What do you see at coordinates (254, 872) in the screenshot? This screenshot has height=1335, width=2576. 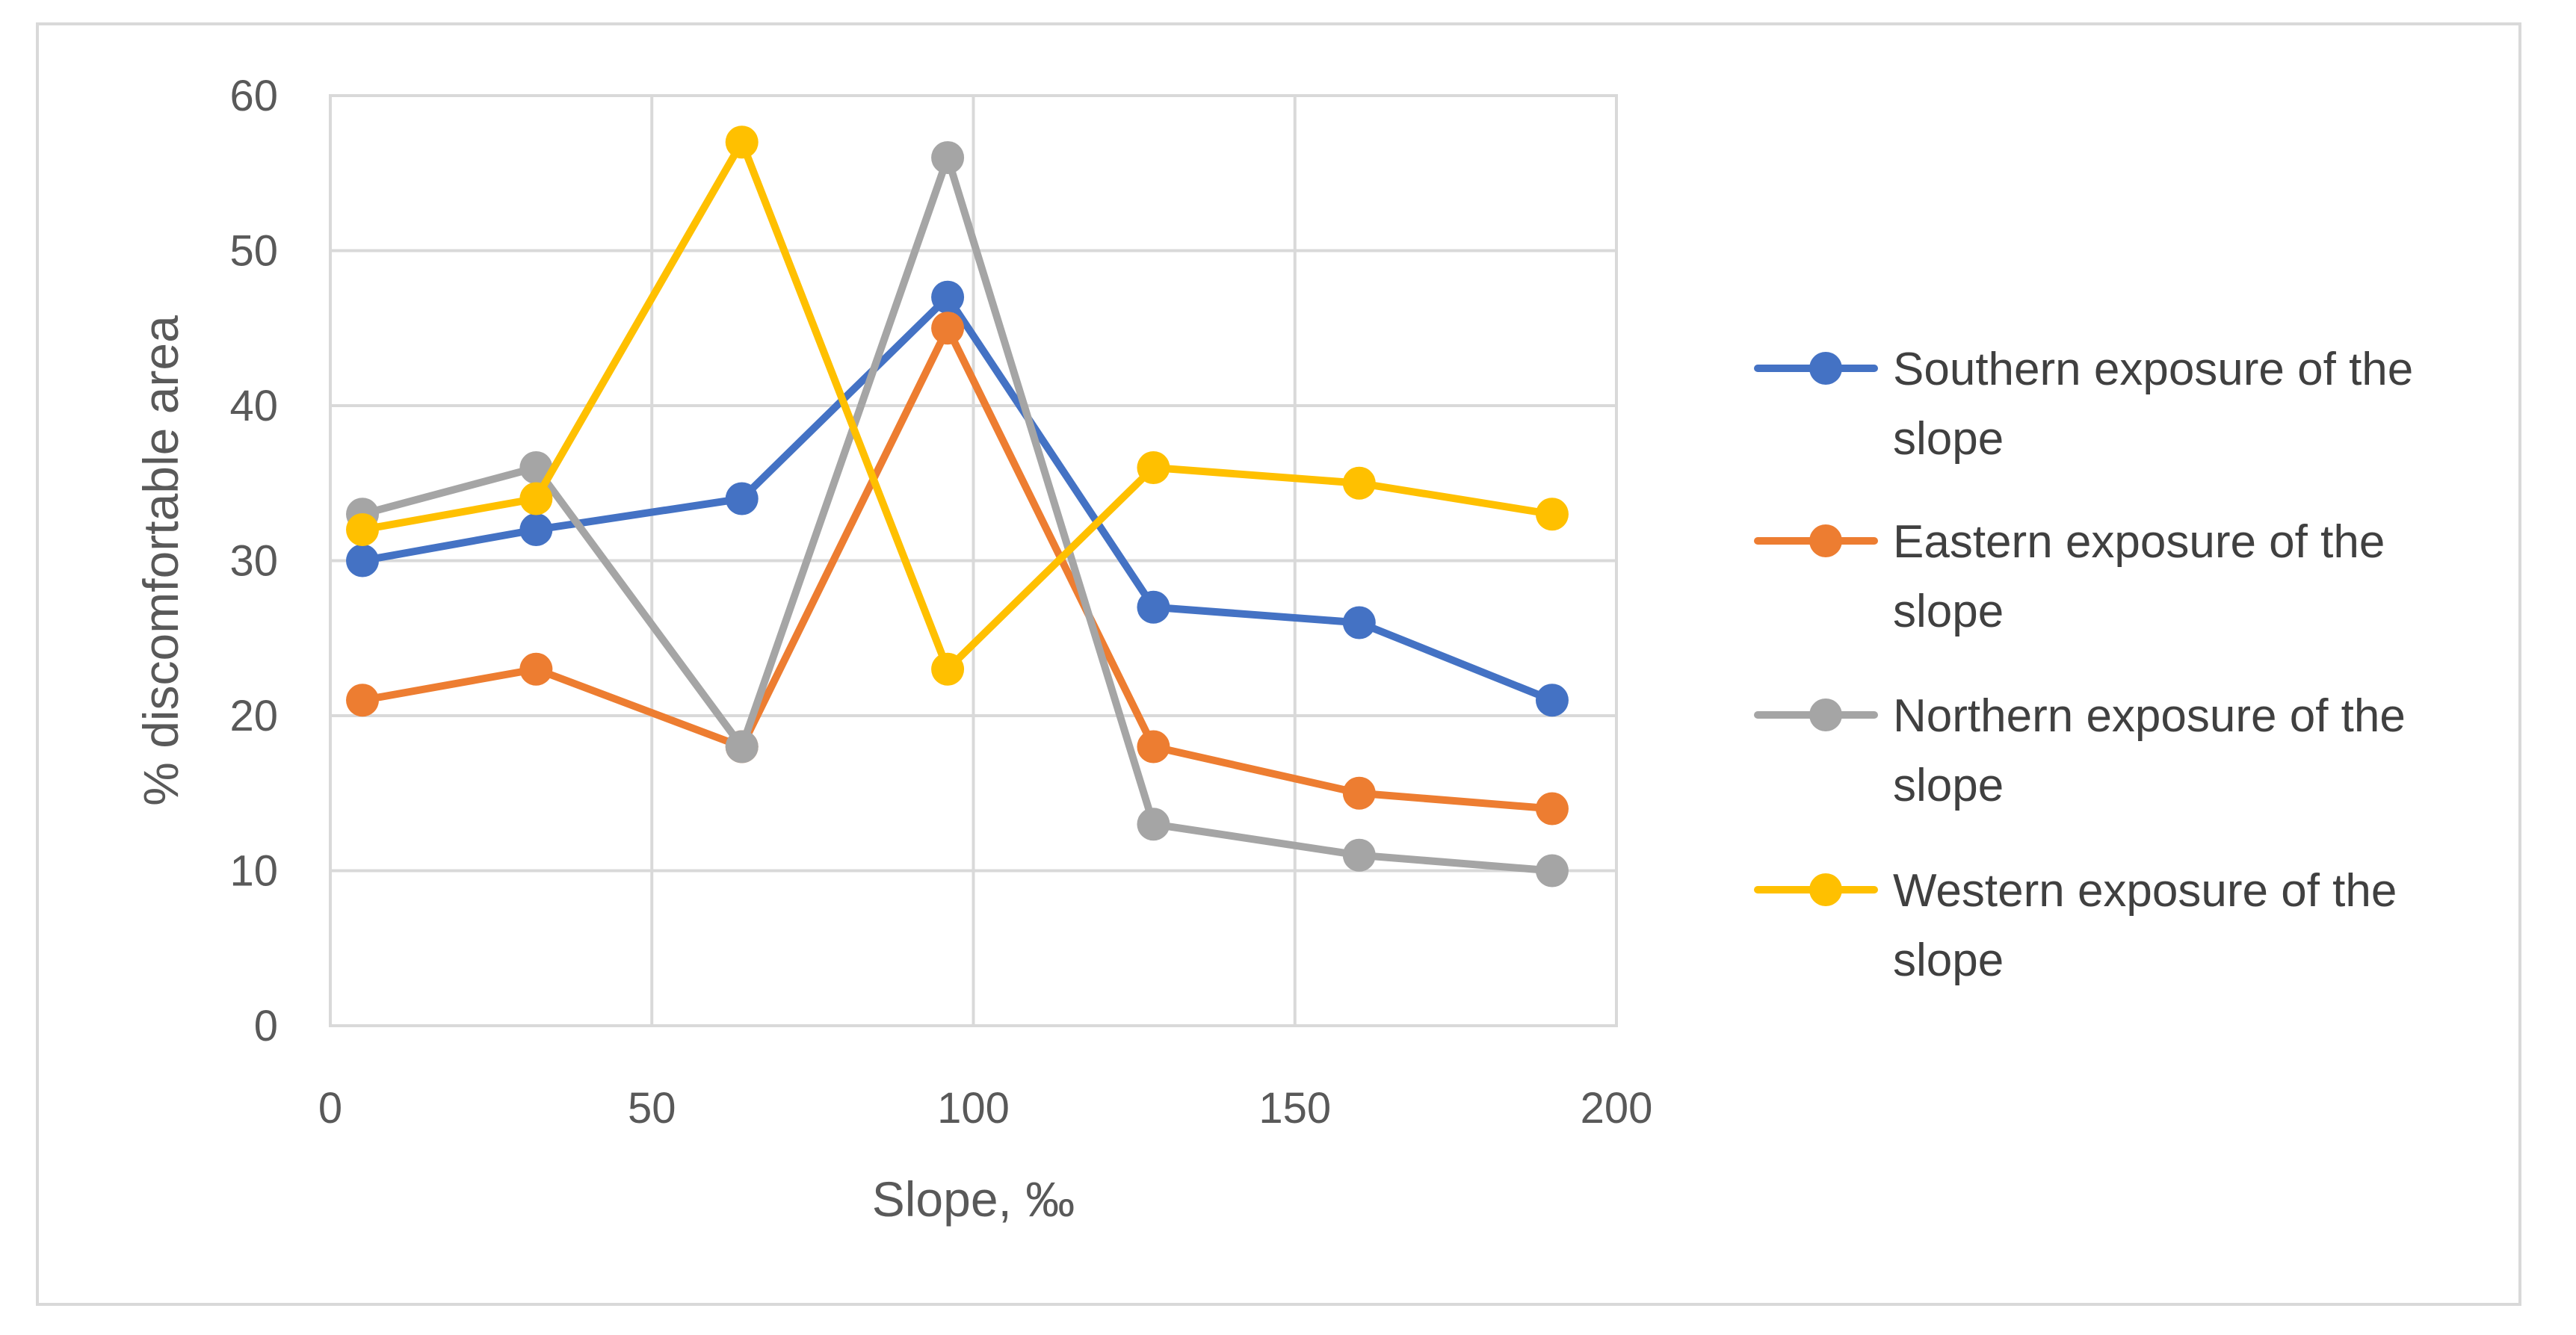 I see `y-tick-label: 10` at bounding box center [254, 872].